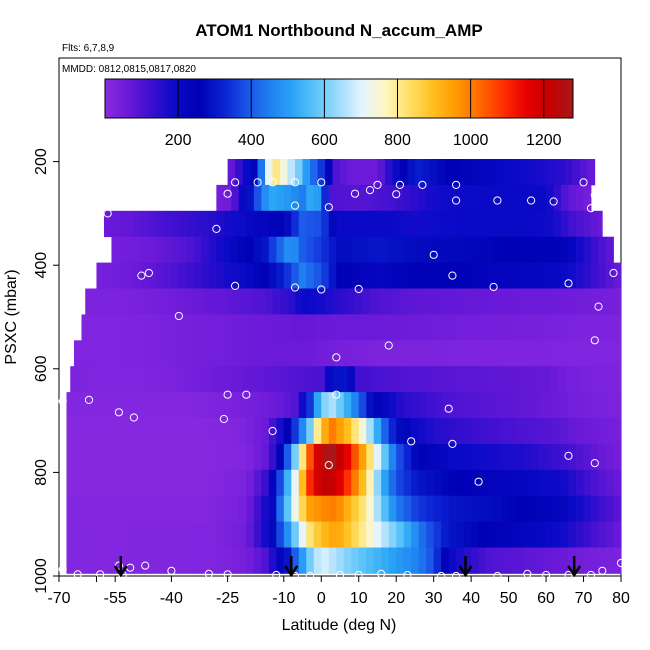 This screenshot has height=650, width=650. I want to click on x-tick-label: -55, so click(115, 598).